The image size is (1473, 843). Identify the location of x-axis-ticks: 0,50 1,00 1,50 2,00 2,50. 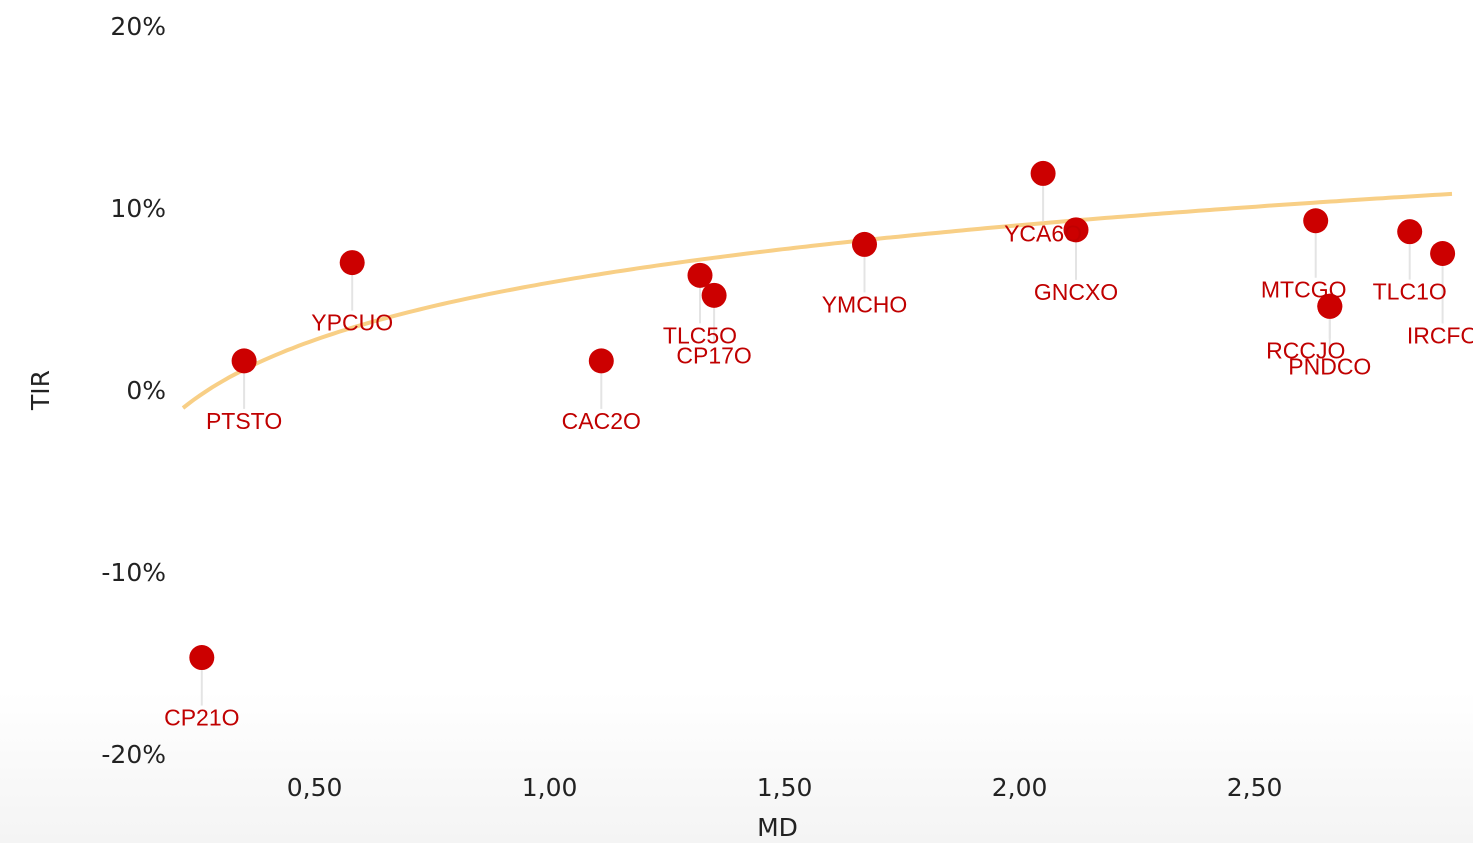
(785, 787).